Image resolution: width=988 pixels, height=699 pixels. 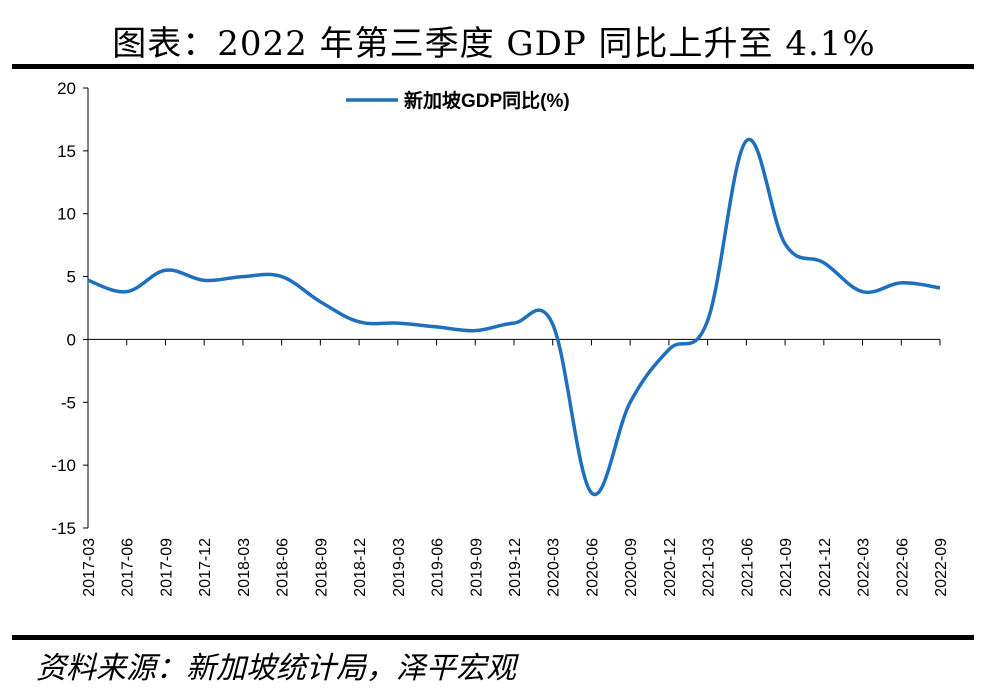 What do you see at coordinates (71, 339) in the screenshot?
I see `y-tick-label: 0` at bounding box center [71, 339].